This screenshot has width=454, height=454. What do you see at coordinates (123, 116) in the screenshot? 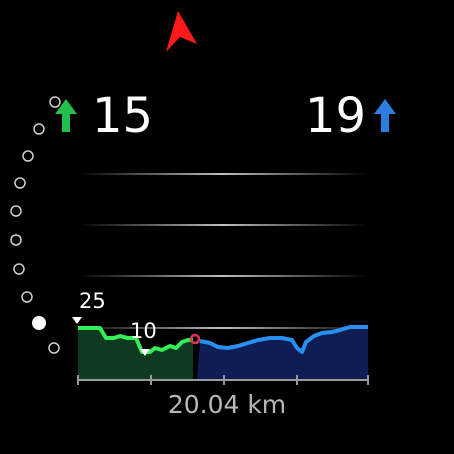
I see `left-stat-value: 15` at bounding box center [123, 116].